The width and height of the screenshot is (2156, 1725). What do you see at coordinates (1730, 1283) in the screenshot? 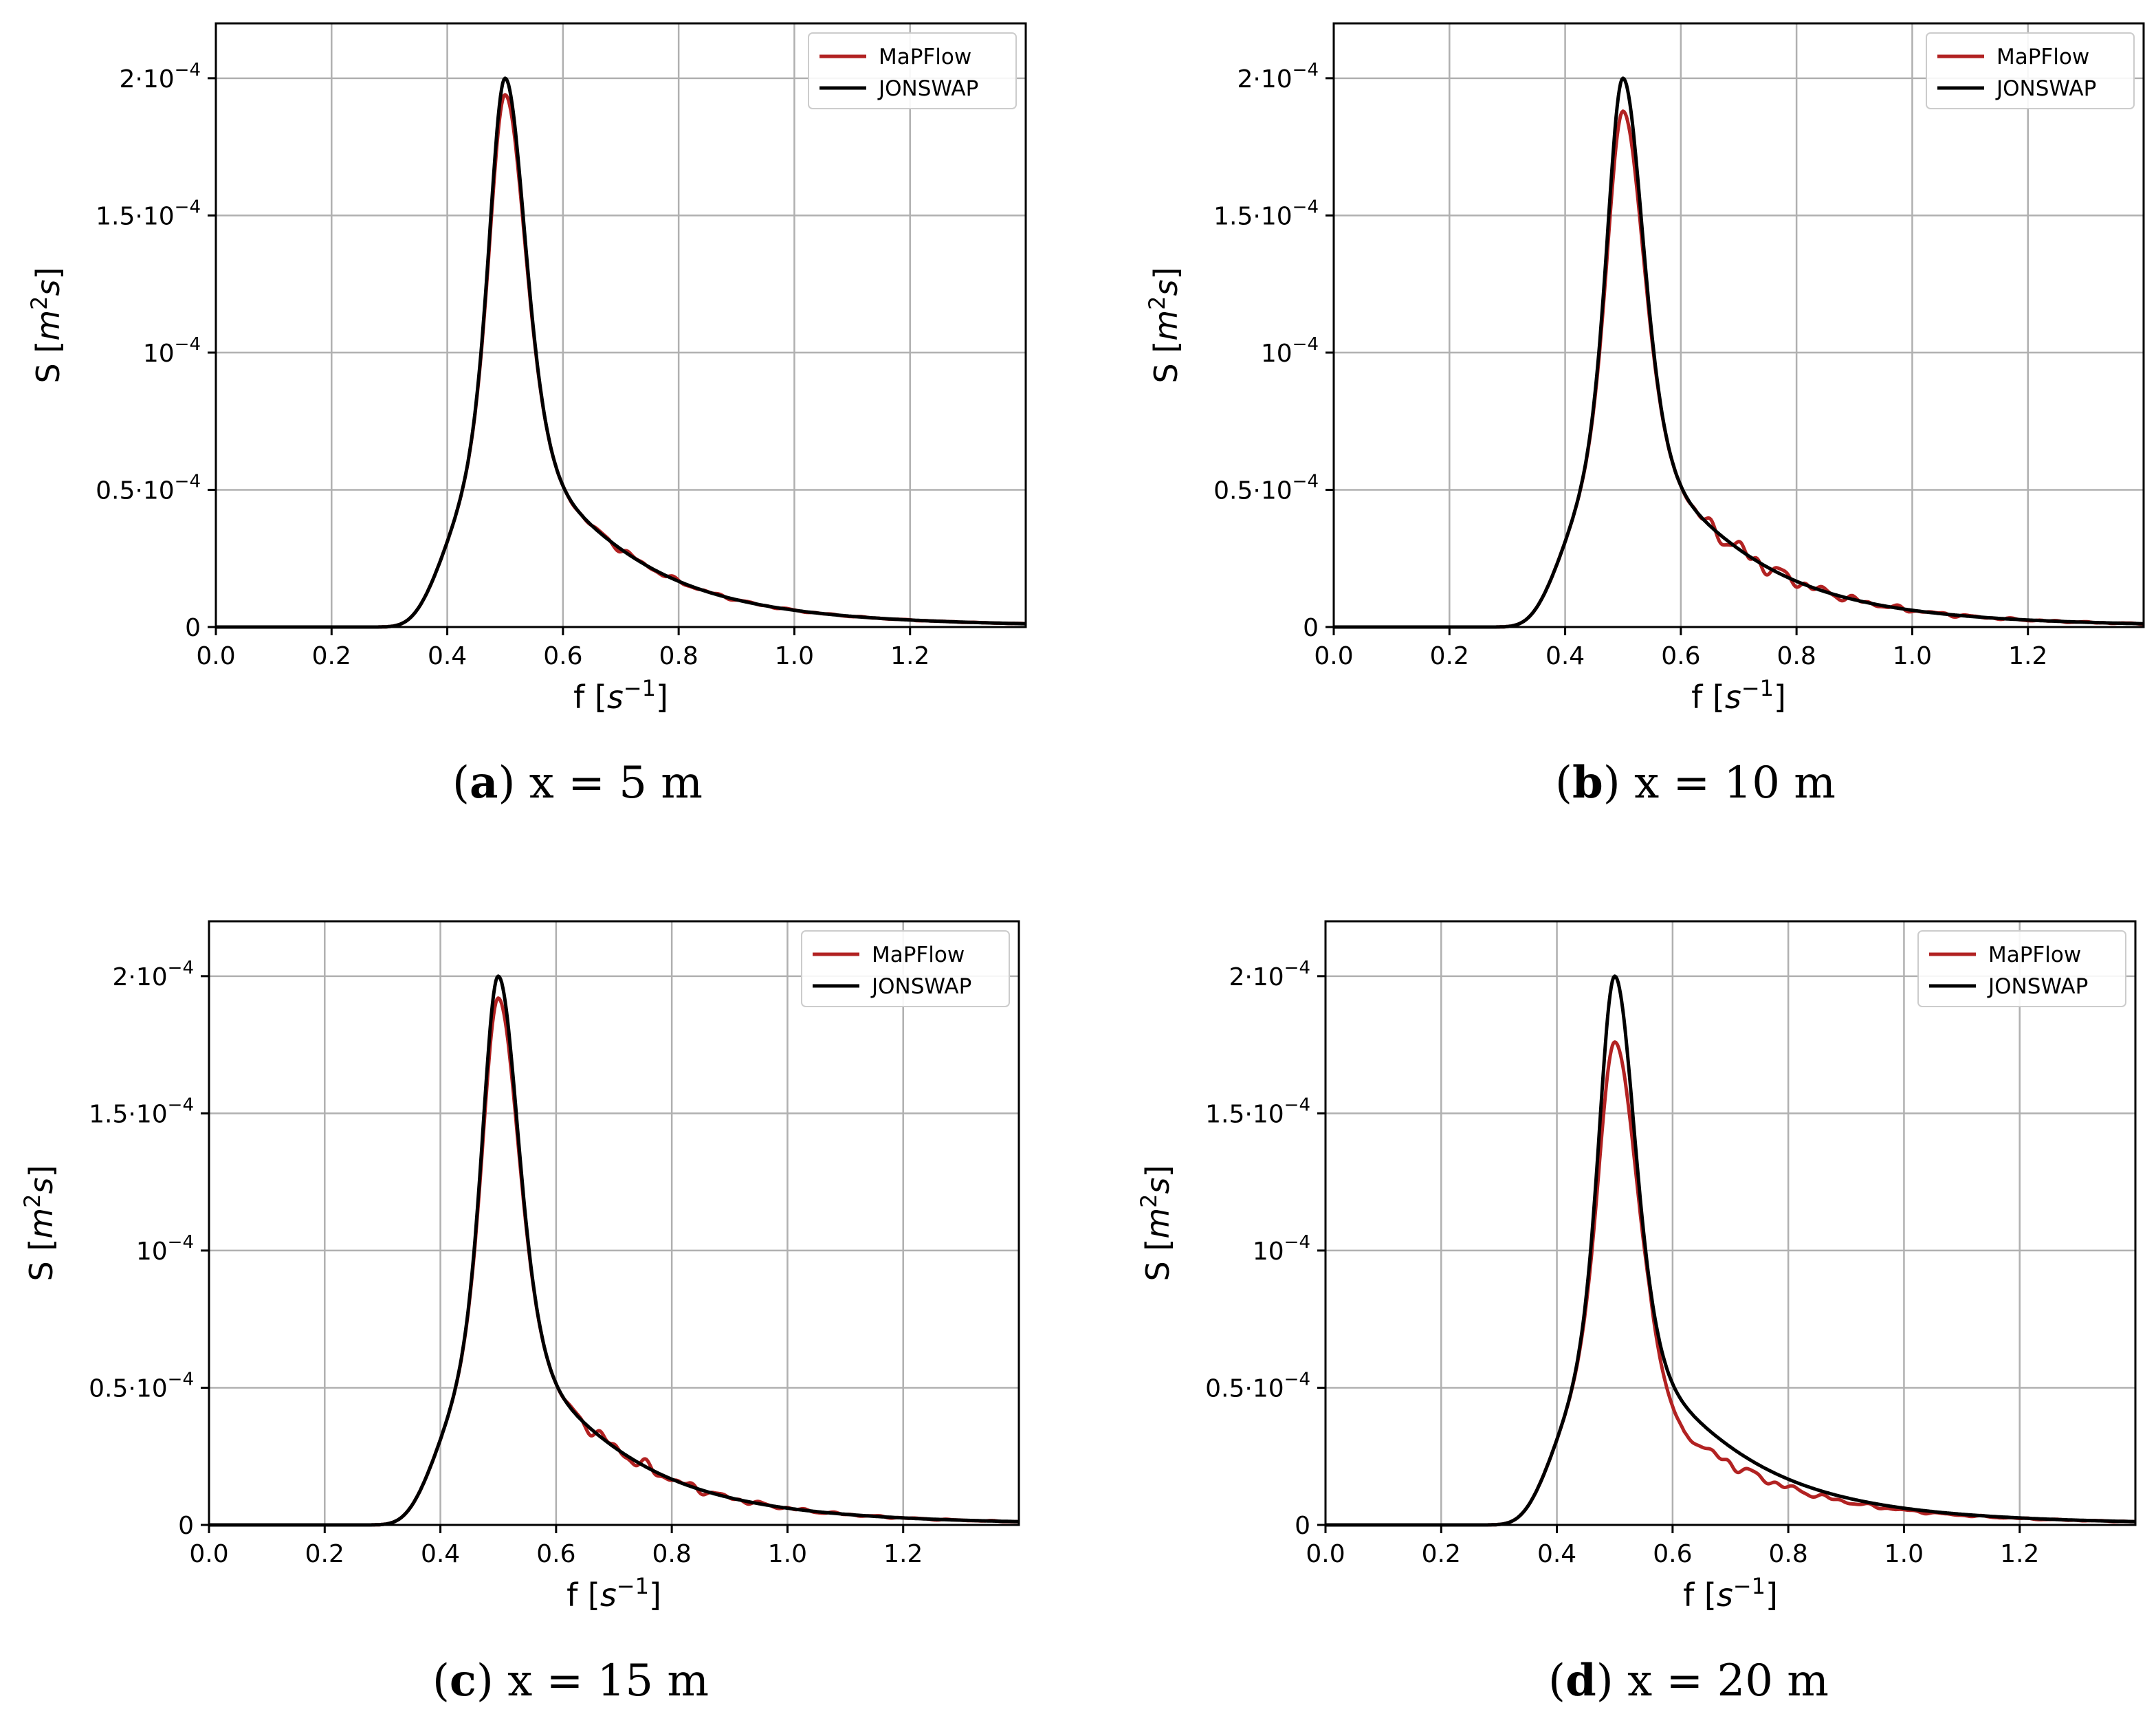
I see `mapflow-line` at bounding box center [1730, 1283].